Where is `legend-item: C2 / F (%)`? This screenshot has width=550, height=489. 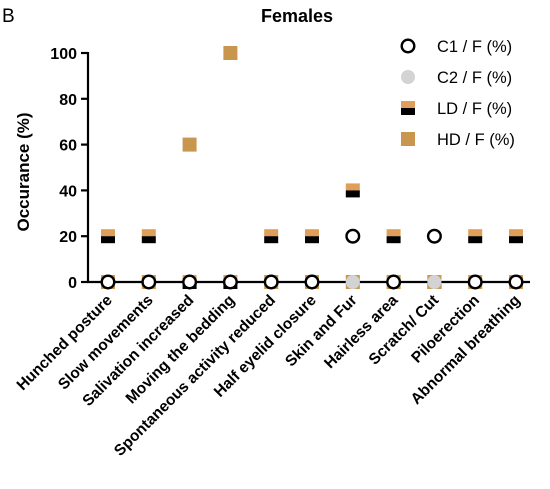
legend-item: C2 / F (%) is located at coordinates (456, 78).